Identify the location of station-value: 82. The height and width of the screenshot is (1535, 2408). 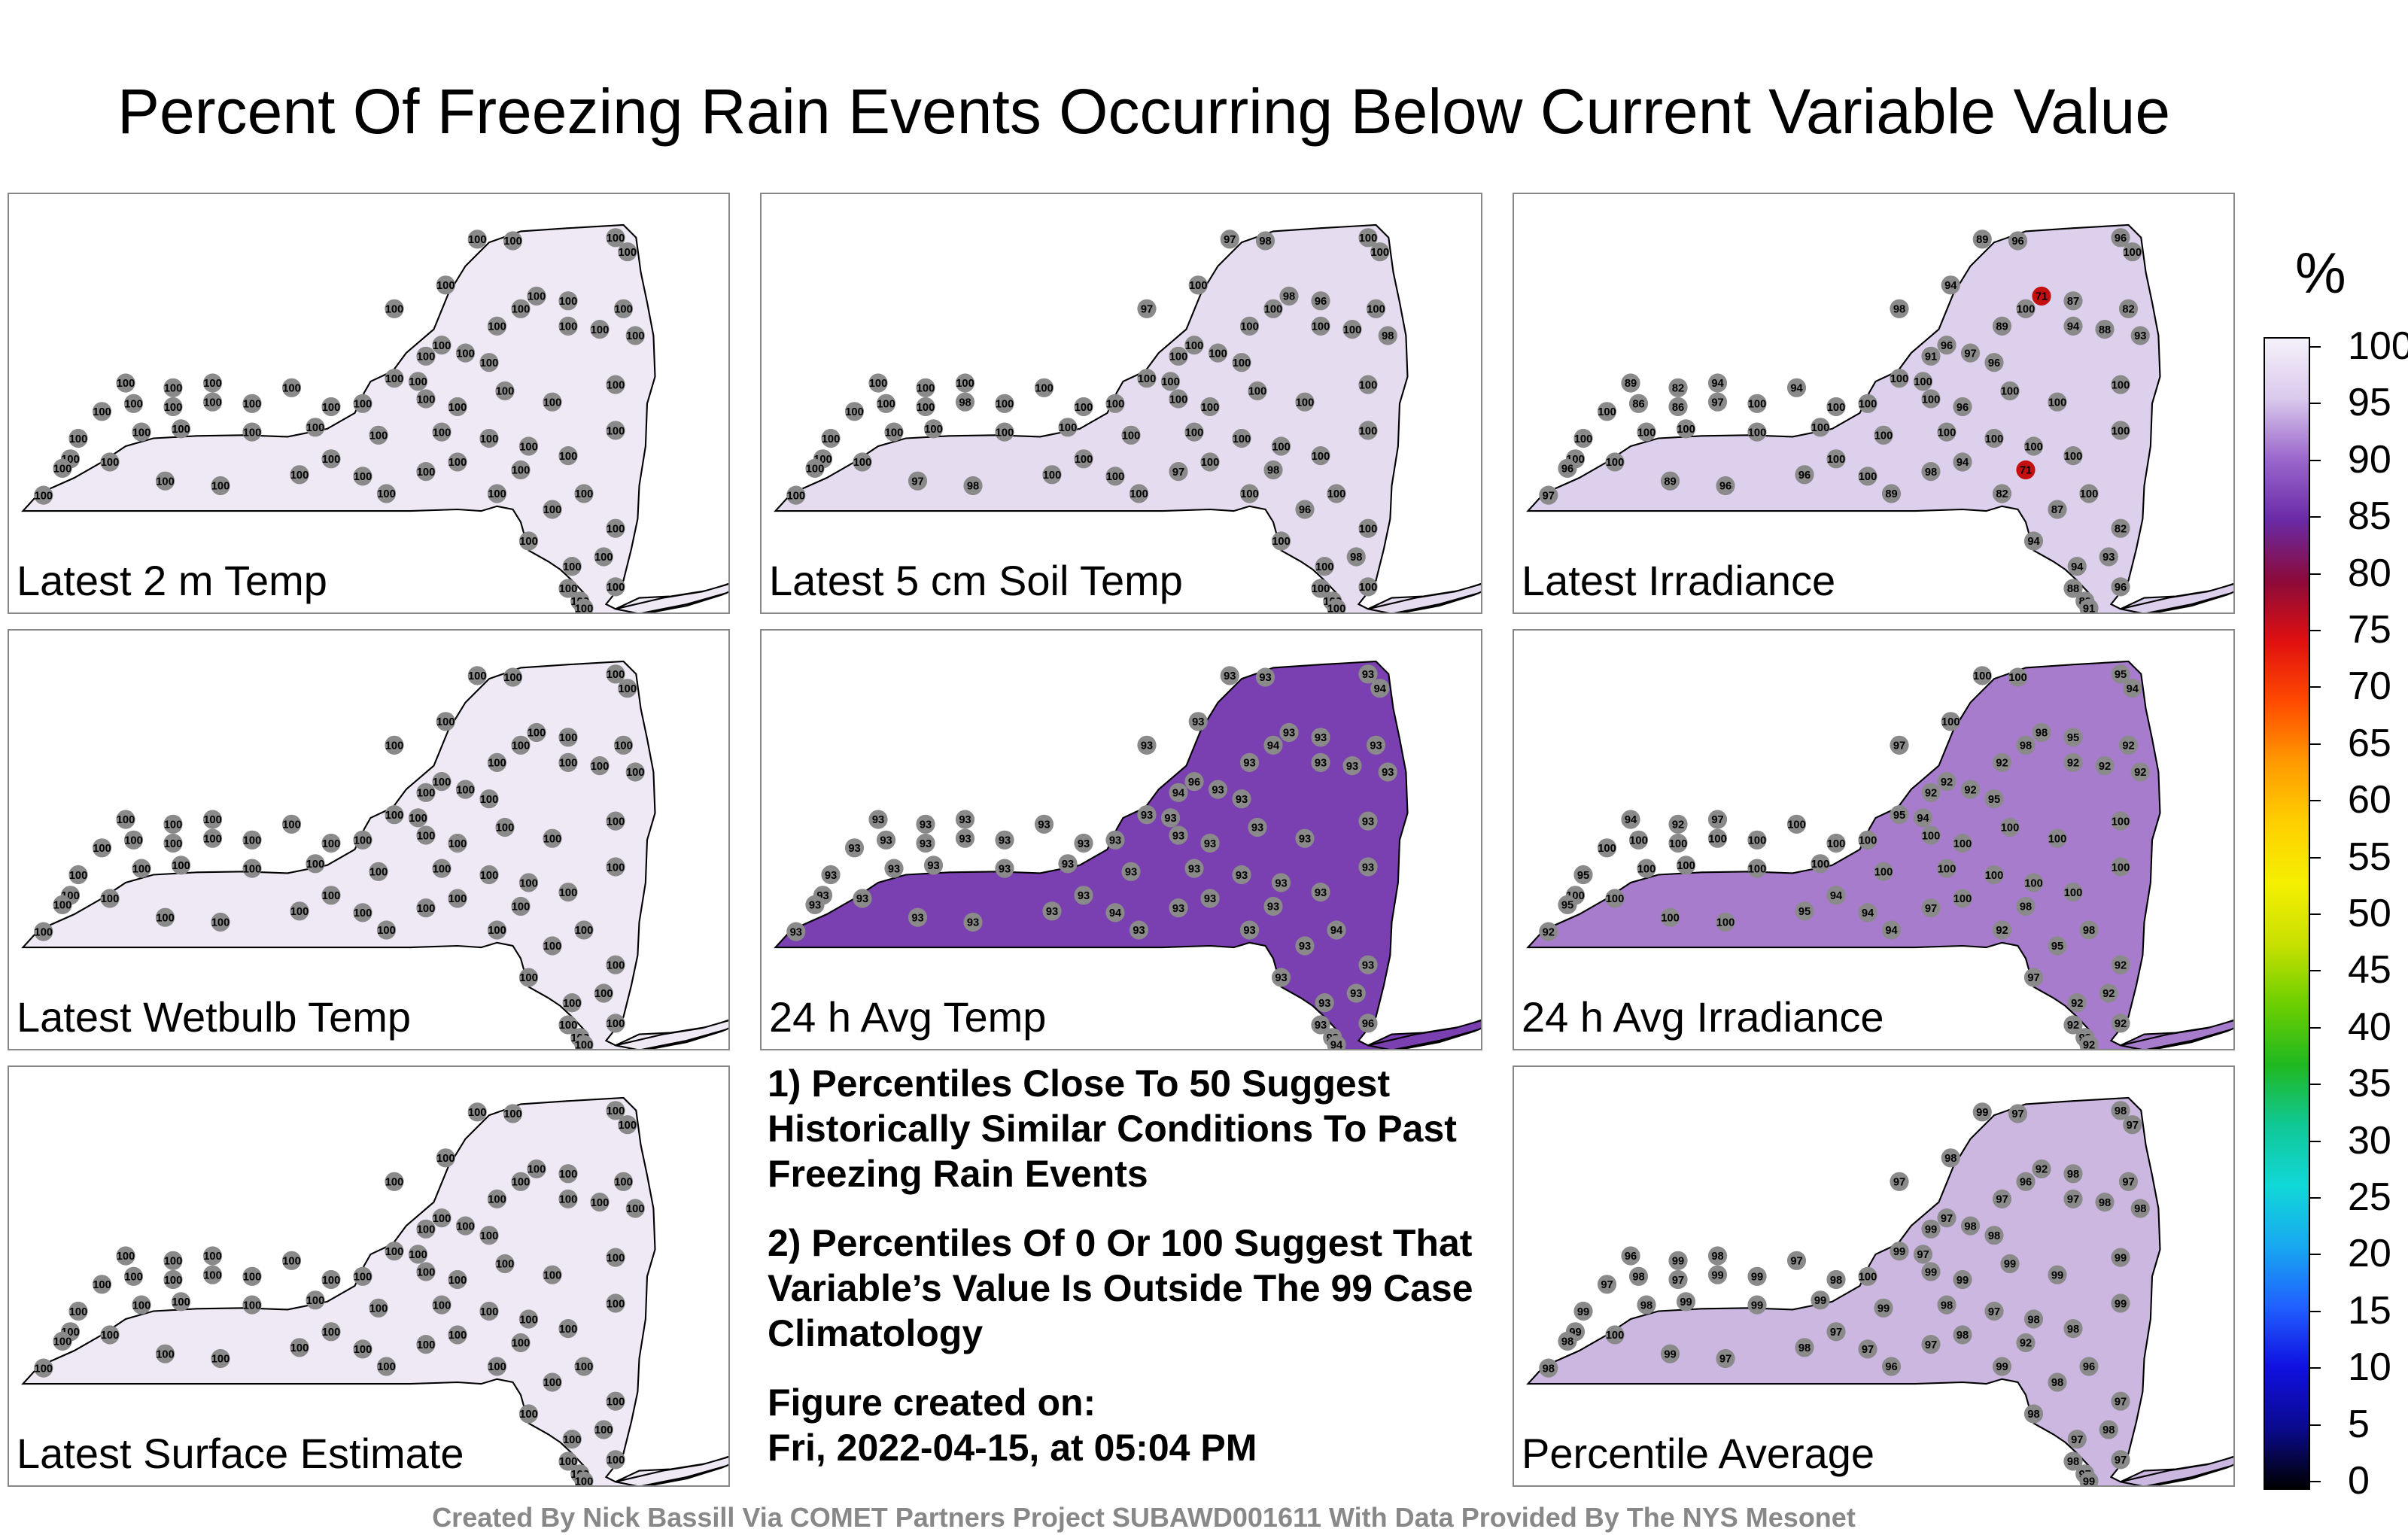
(2121, 529).